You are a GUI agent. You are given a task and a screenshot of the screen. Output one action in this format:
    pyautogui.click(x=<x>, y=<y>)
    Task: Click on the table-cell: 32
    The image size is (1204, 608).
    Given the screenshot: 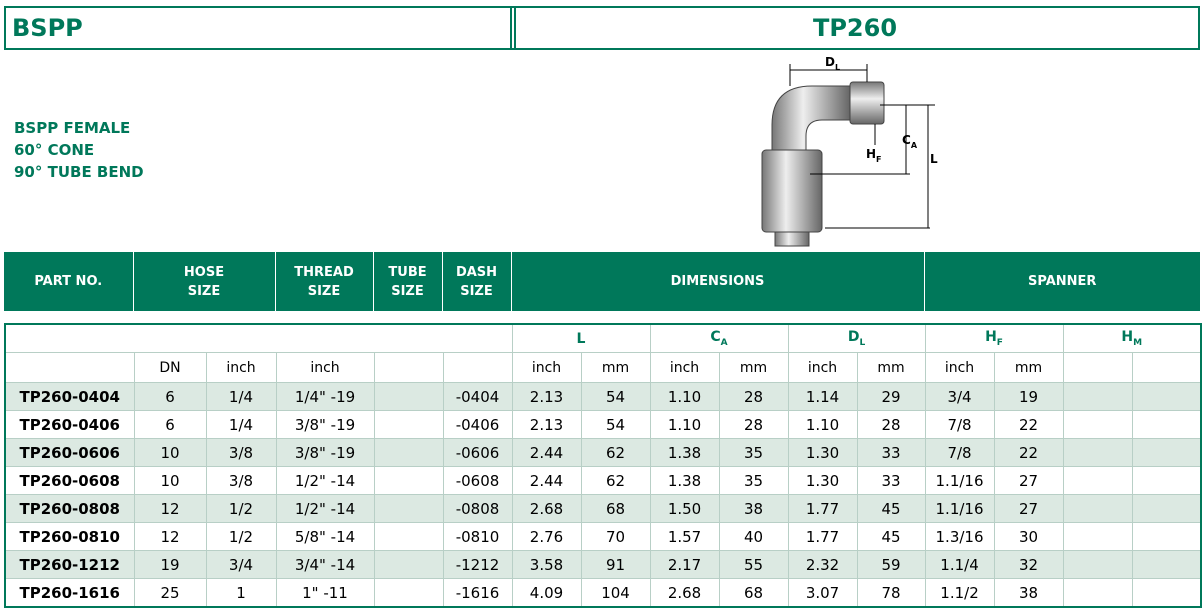 What is the action you would take?
    pyautogui.click(x=1028, y=564)
    